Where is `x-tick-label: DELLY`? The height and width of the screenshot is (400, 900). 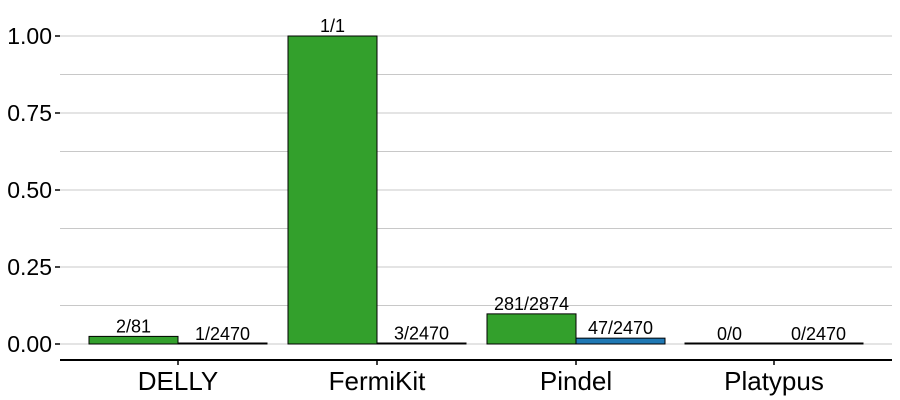
x-tick-label: DELLY is located at coordinates (178, 381).